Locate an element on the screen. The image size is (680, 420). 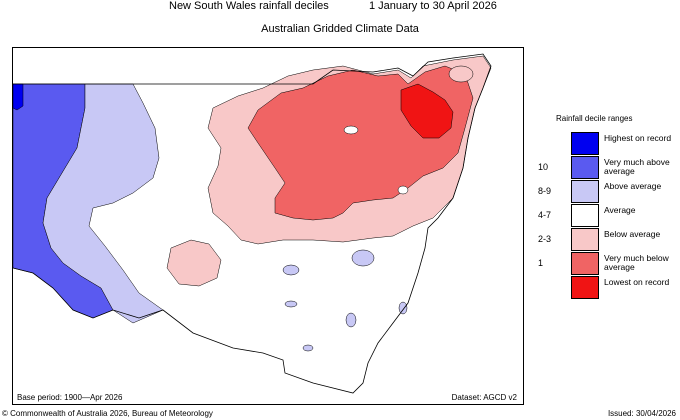
dataset-text: Dataset: AGCD v2 is located at coordinates (484, 397).